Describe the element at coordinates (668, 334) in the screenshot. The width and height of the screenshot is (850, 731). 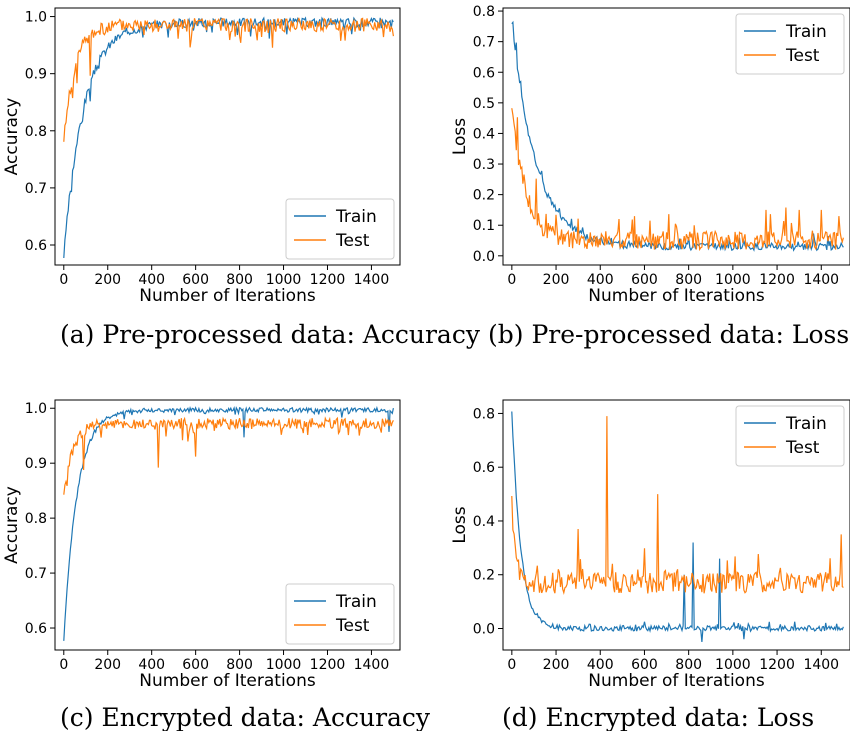
I see `figure-caption: (b) Pre-processed data: Loss` at that location.